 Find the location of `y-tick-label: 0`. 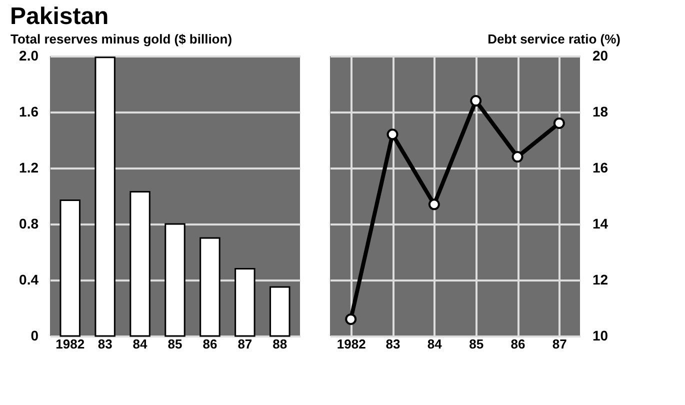

y-tick-label: 0 is located at coordinates (34, 336).